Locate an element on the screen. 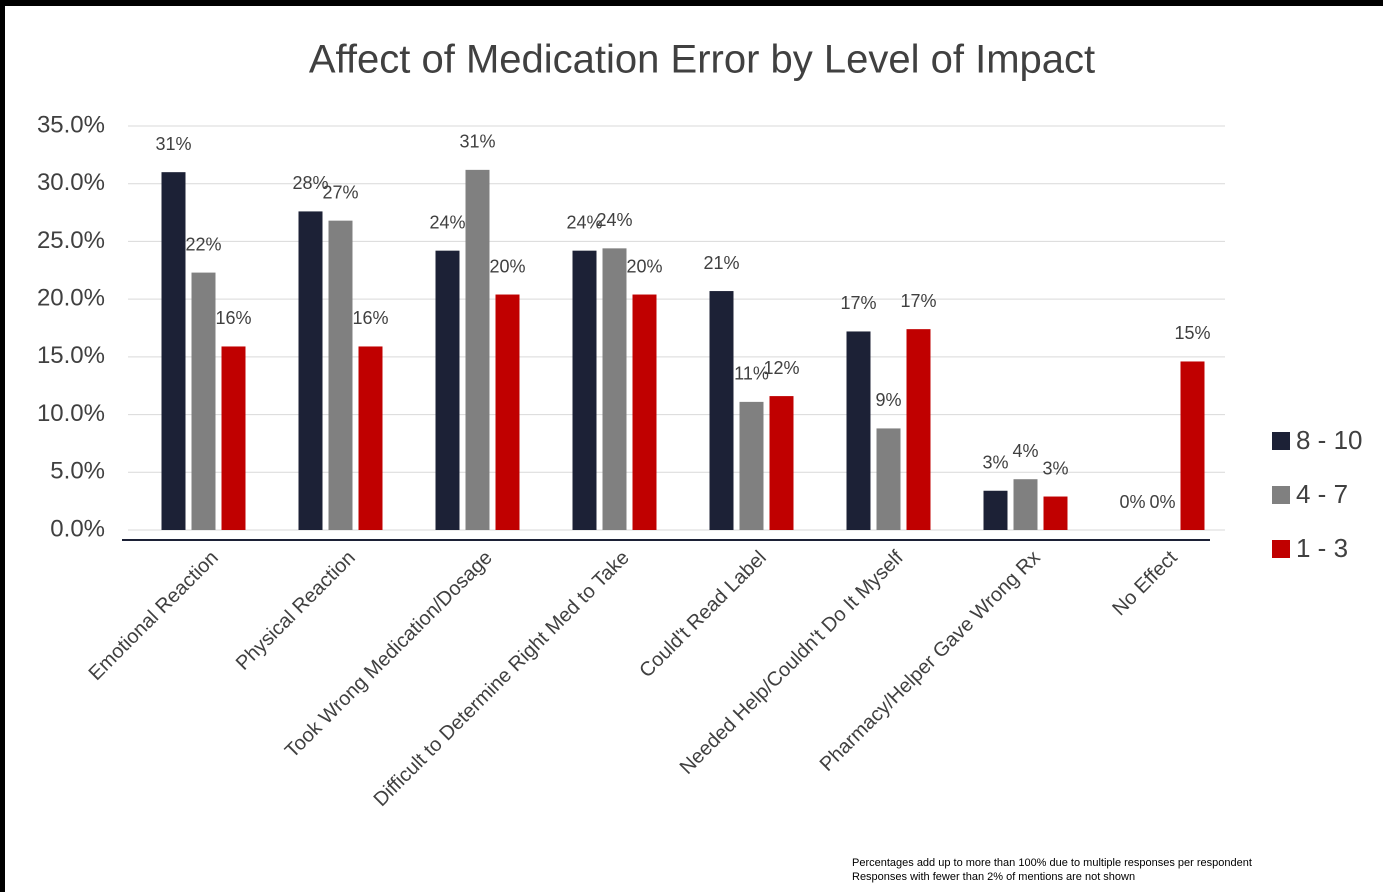  x-tick-label: Difficult to Determine Right Med to Take is located at coordinates (502, 679).